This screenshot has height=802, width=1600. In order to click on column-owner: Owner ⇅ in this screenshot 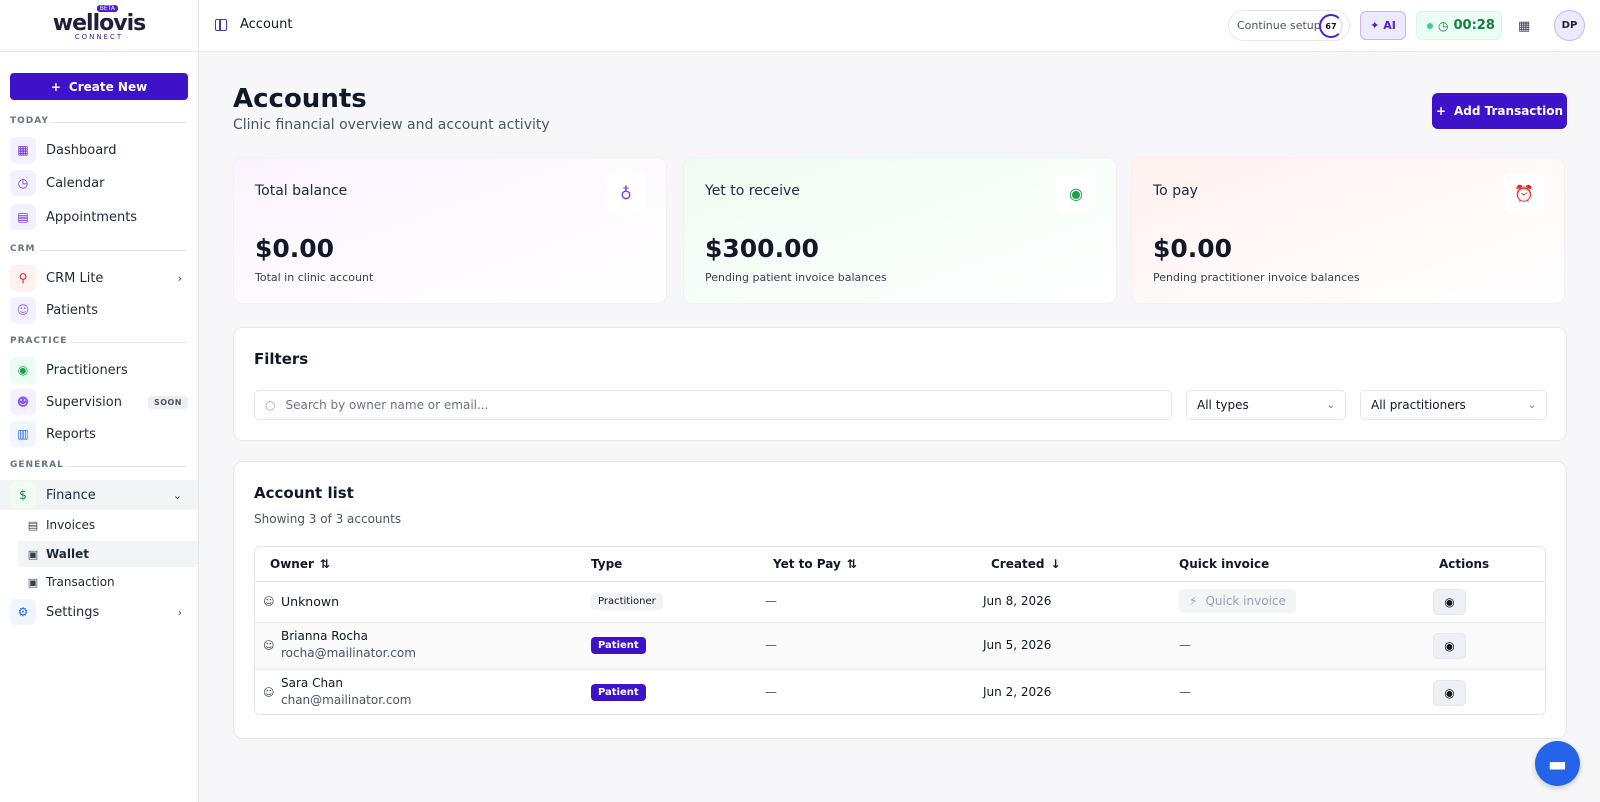, I will do `click(300, 564)`.